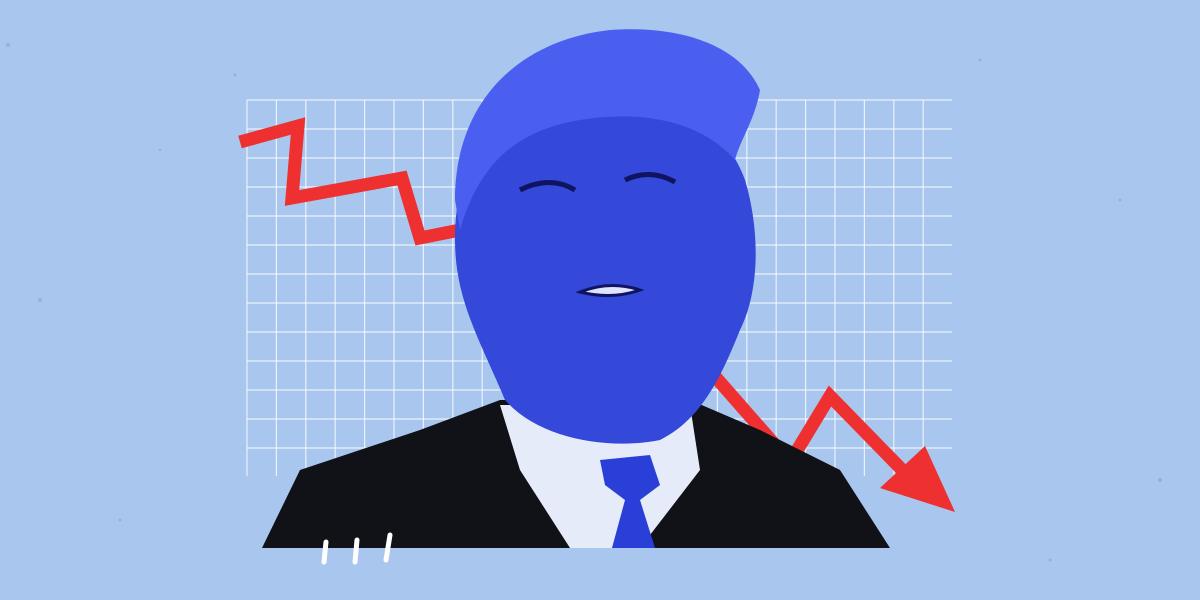 The height and width of the screenshot is (600, 1200). What do you see at coordinates (605, 267) in the screenshot?
I see `face` at bounding box center [605, 267].